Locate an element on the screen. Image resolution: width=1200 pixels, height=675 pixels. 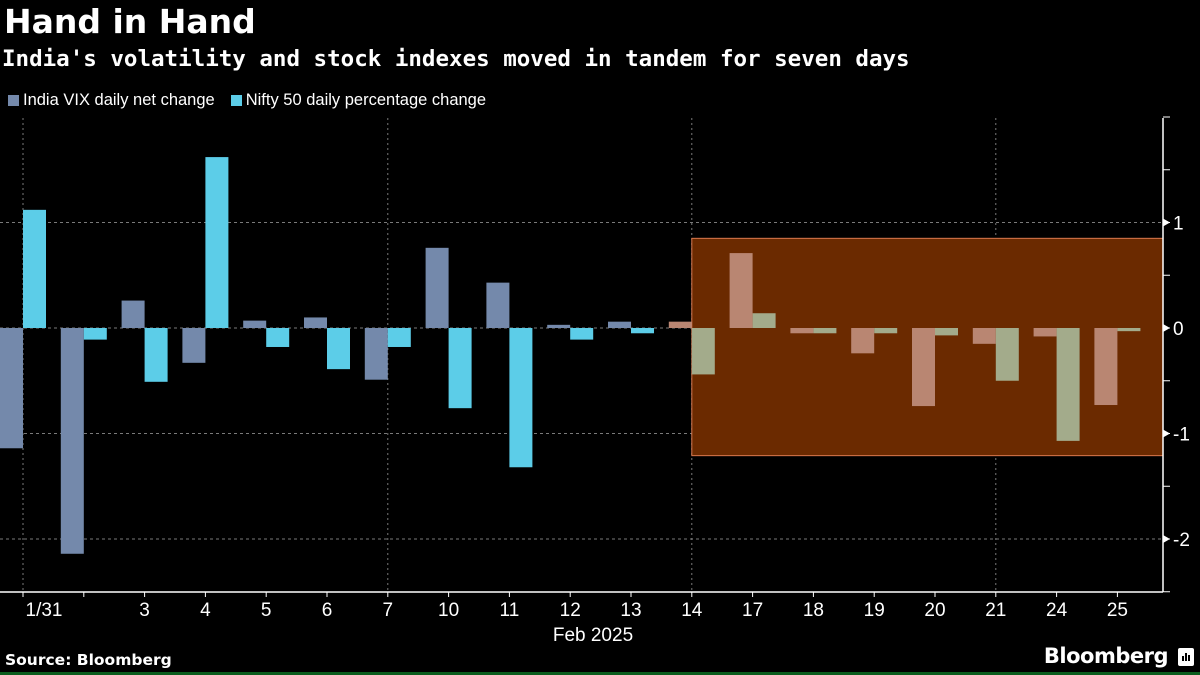
legend-item-nifty: Nifty 50 daily percentage change is located at coordinates (358, 100).